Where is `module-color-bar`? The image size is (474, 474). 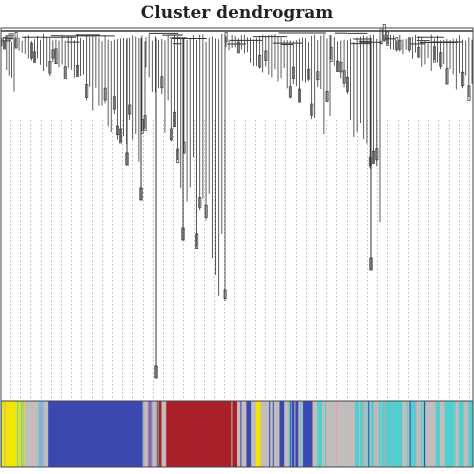 module-color-bar is located at coordinates (237, 434).